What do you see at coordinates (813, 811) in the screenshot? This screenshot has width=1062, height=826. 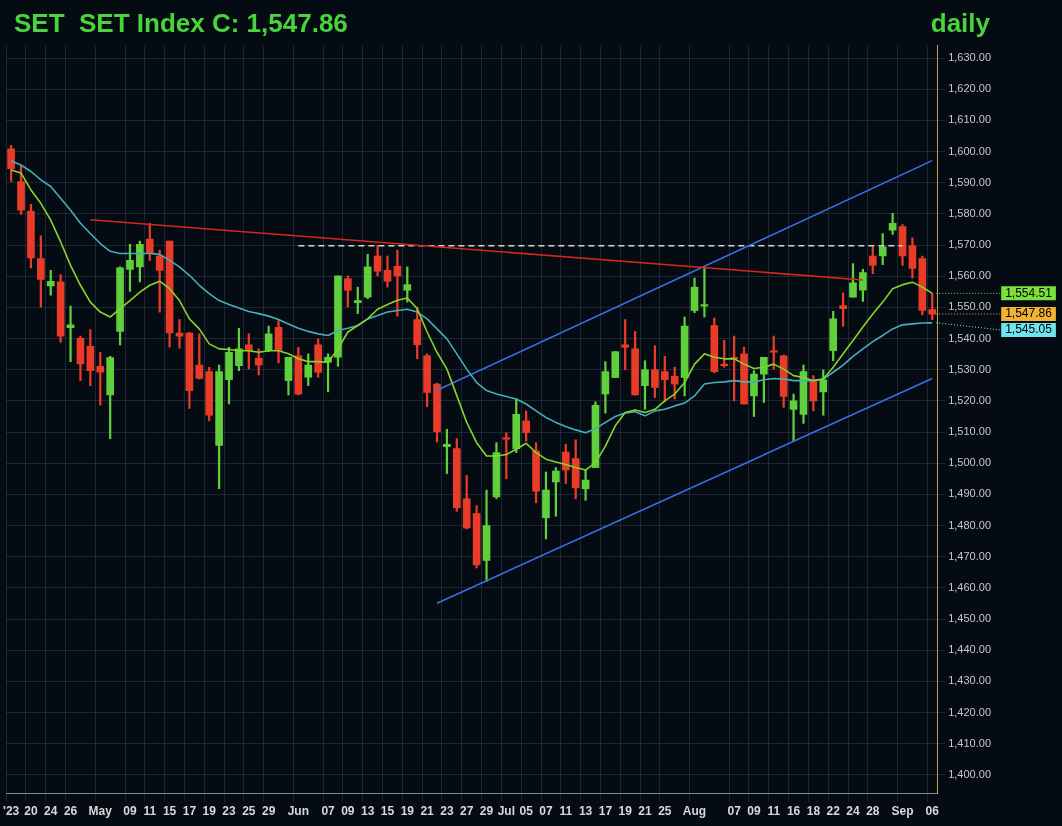 I see `x-tick-label: 18` at bounding box center [813, 811].